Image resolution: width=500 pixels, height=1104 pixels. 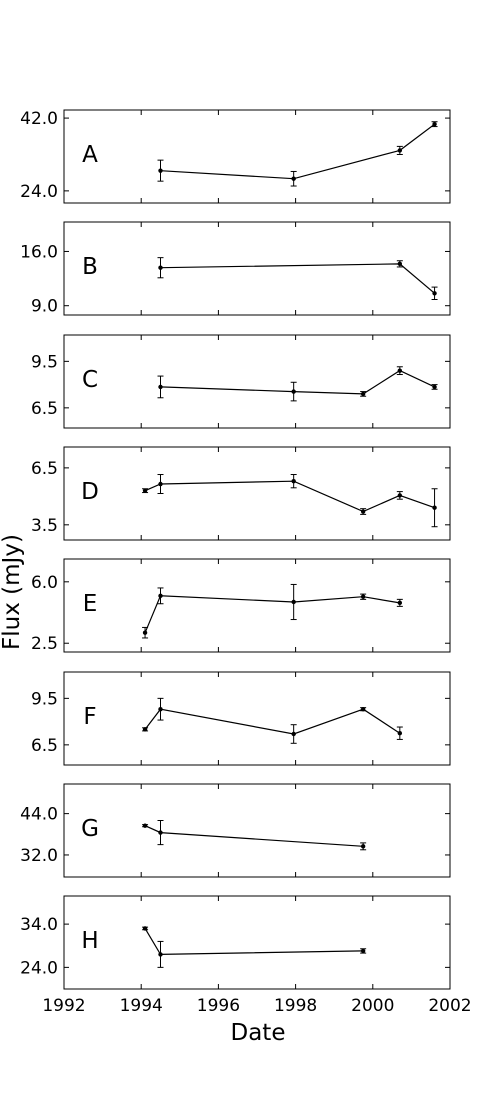 I want to click on panel-label: F, so click(x=89, y=717).